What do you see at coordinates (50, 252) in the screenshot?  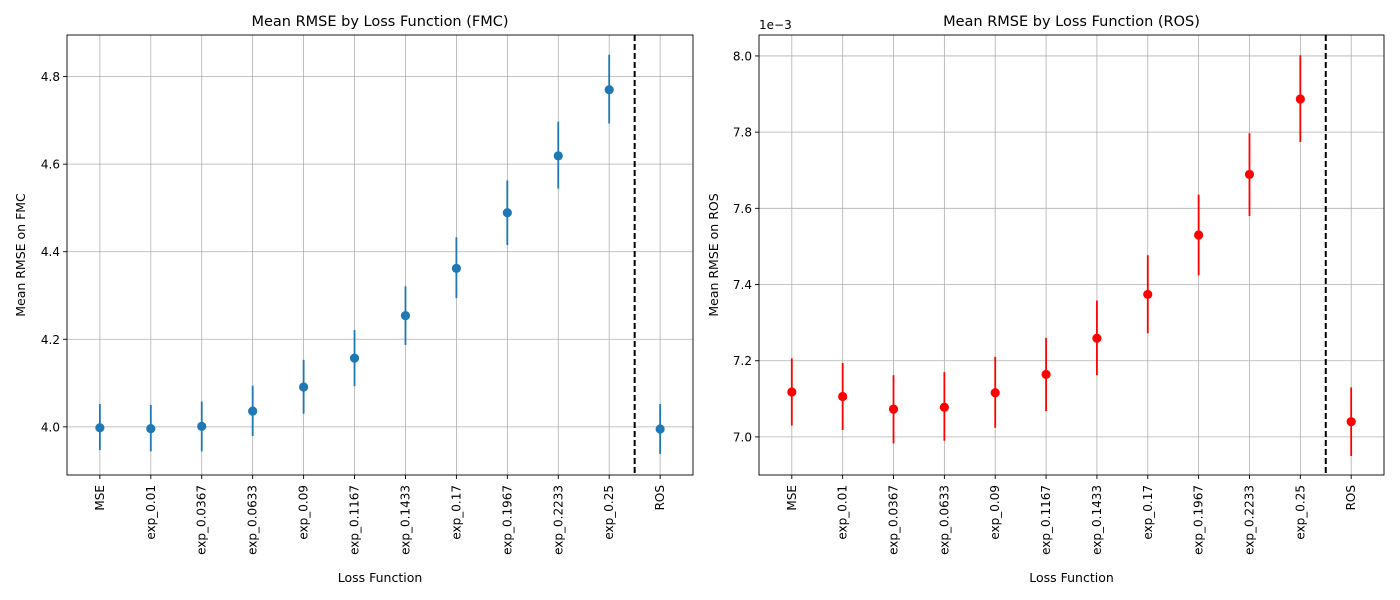 I see `fmc-y-tick-label: 4.4` at bounding box center [50, 252].